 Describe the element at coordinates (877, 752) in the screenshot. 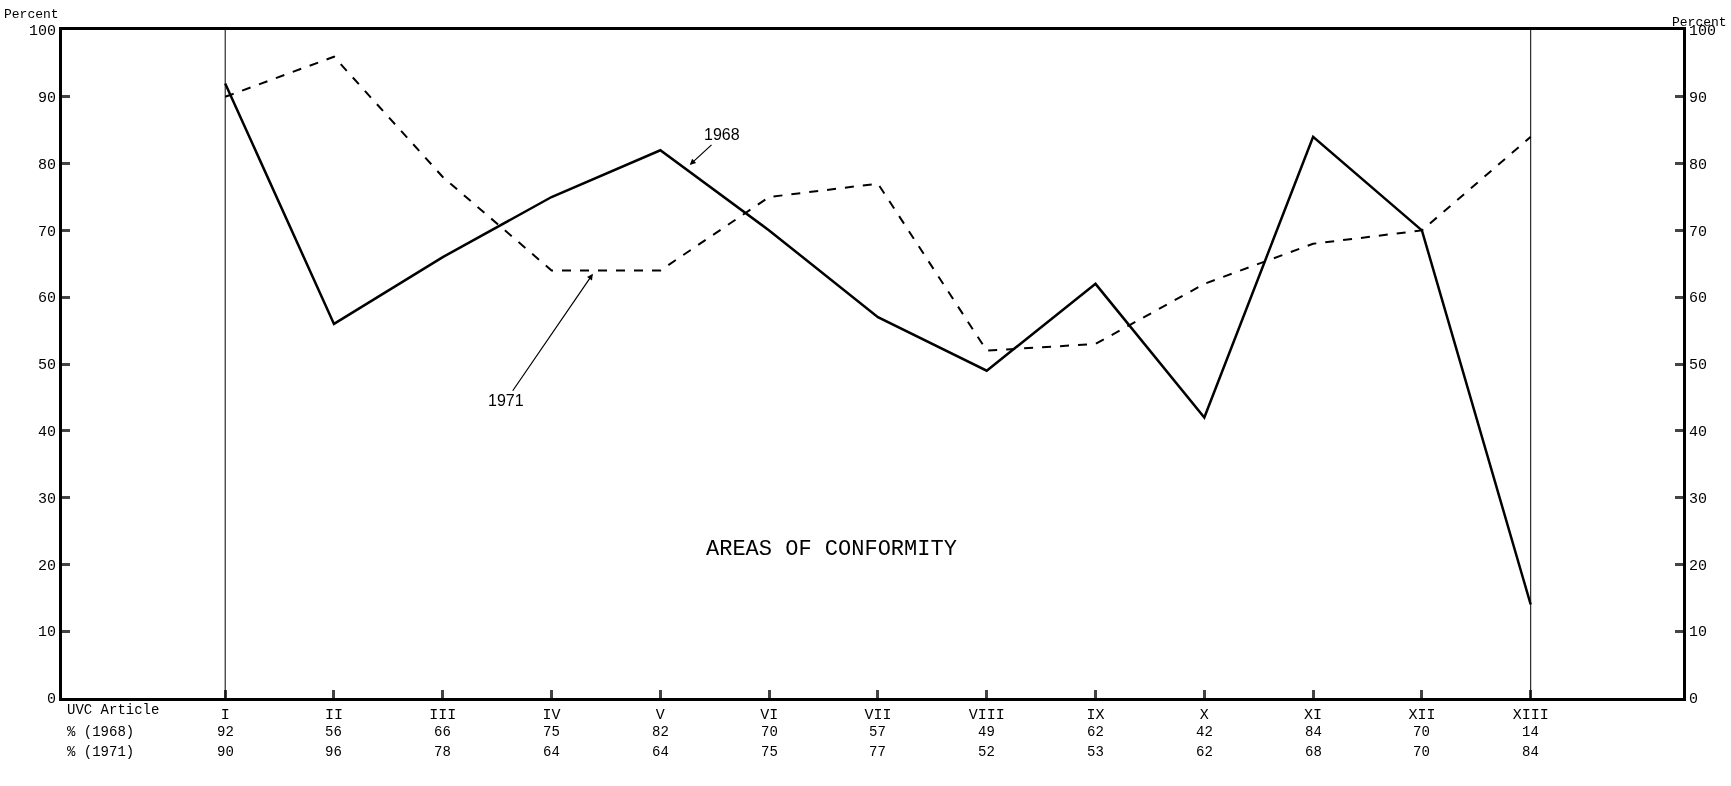

I see `data-label: 77` at that location.